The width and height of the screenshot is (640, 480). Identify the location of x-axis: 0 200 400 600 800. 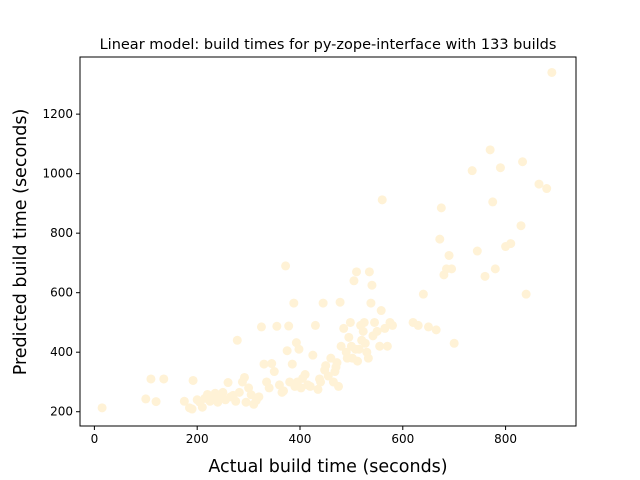
(304, 436).